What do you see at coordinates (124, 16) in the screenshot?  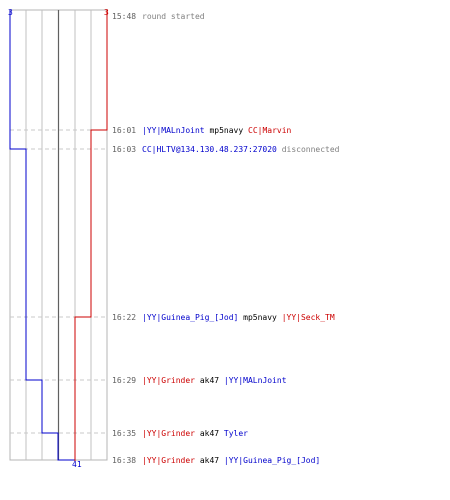 I see `event-time: 15:48` at bounding box center [124, 16].